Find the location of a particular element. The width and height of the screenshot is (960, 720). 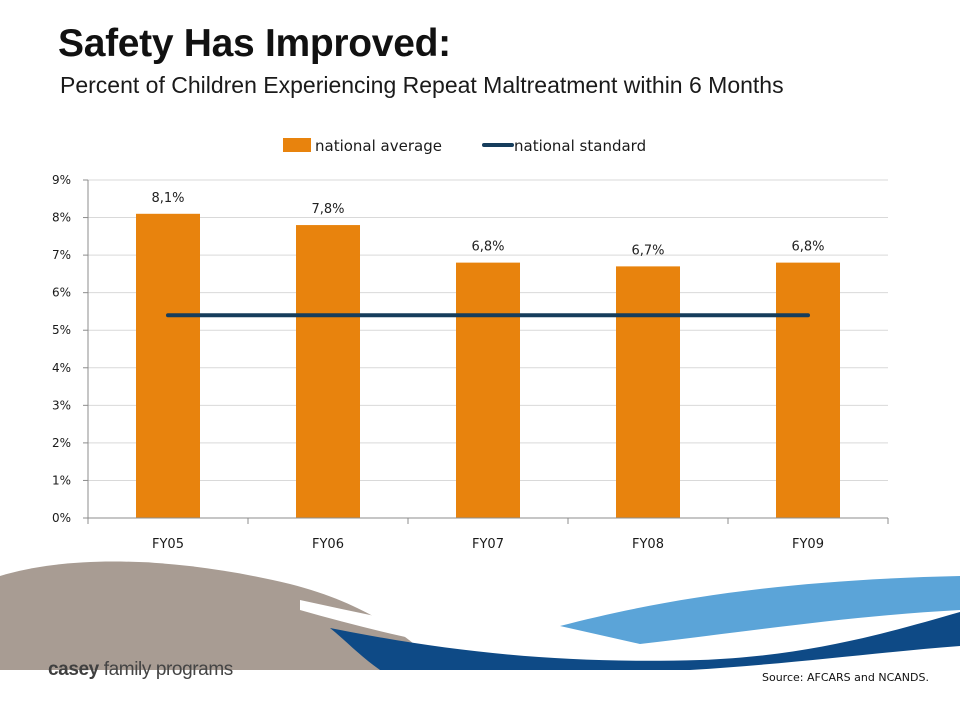

y-tick-label: 8% is located at coordinates (61, 218).